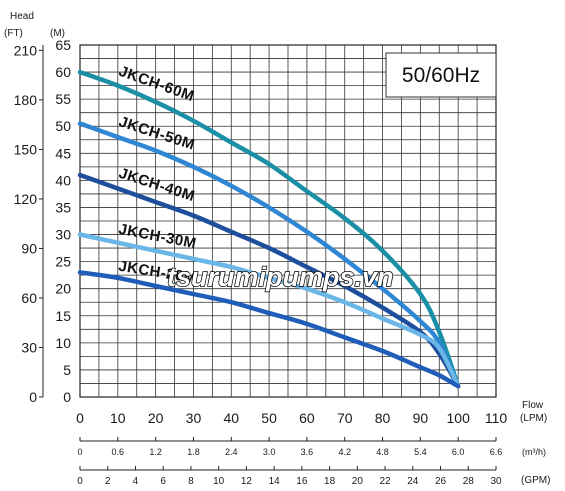 The height and width of the screenshot is (491, 565). What do you see at coordinates (26, 199) in the screenshot?
I see `y-tick-label-ft: 120` at bounding box center [26, 199].